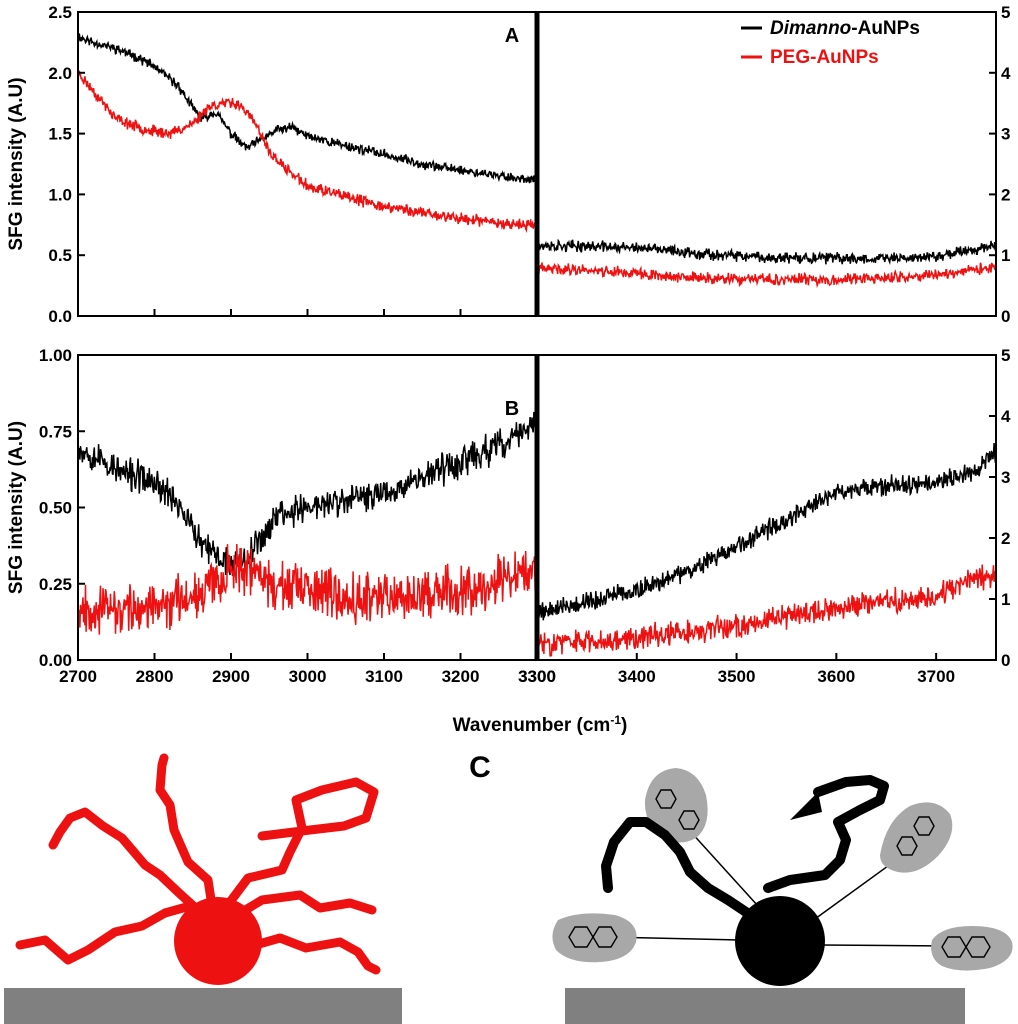 Image resolution: width=1018 pixels, height=1024 pixels. What do you see at coordinates (537, 676) in the screenshot?
I see `x-tick-label: 3300` at bounding box center [537, 676].